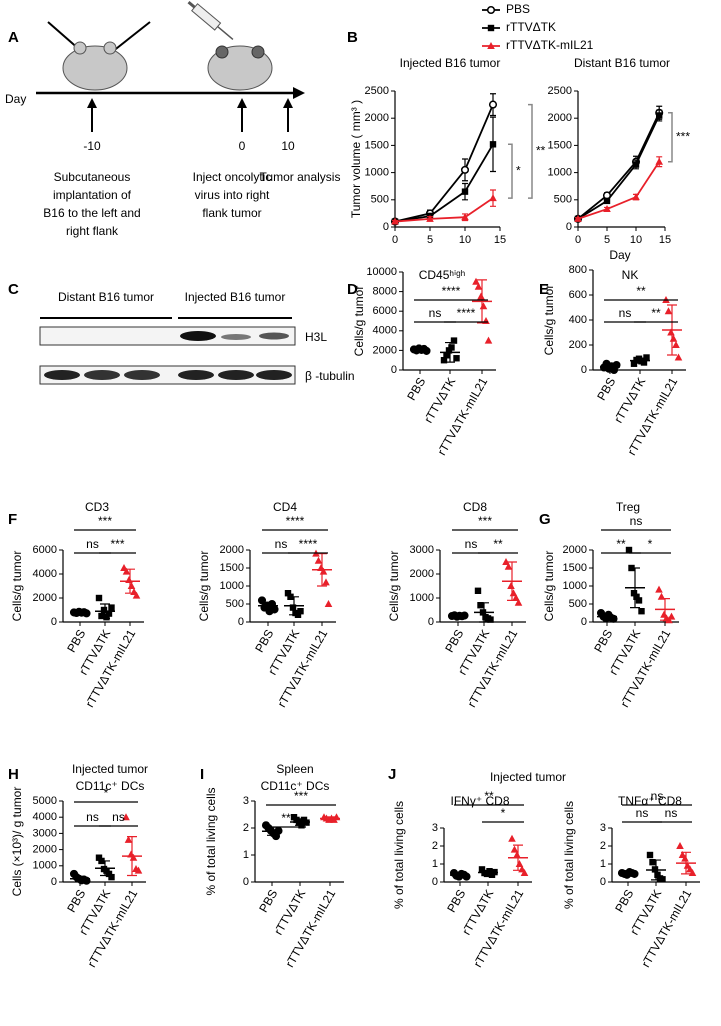 This screenshot has width=721, height=1026. Describe the element at coordinates (578, 240) in the screenshot. I see `x-tick-label: 0` at that location.